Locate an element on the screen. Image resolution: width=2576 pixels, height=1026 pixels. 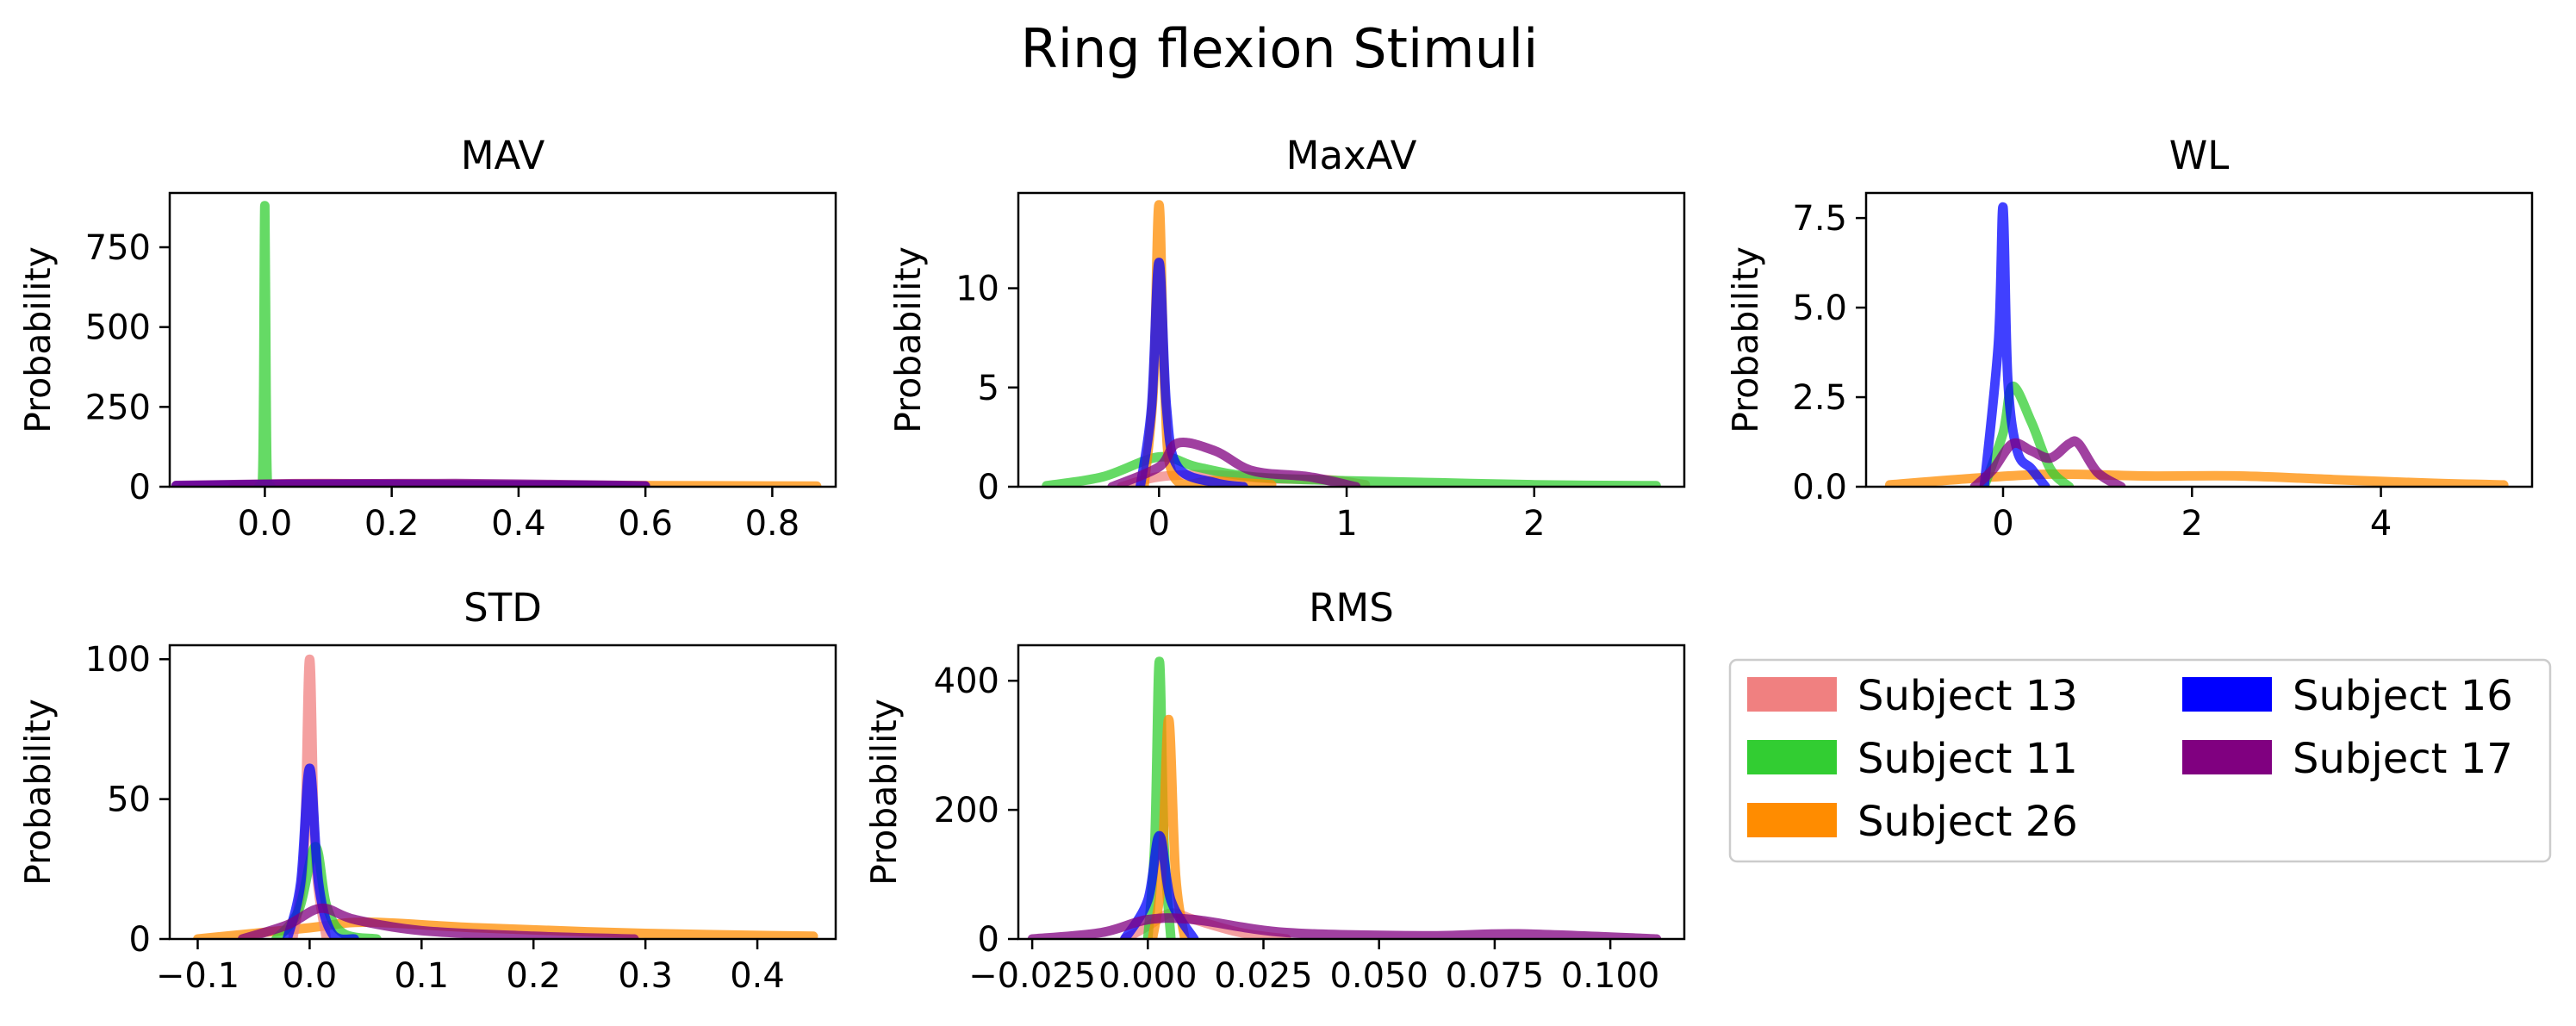
rms-y-tick-label: 0 is located at coordinates (989, 940).